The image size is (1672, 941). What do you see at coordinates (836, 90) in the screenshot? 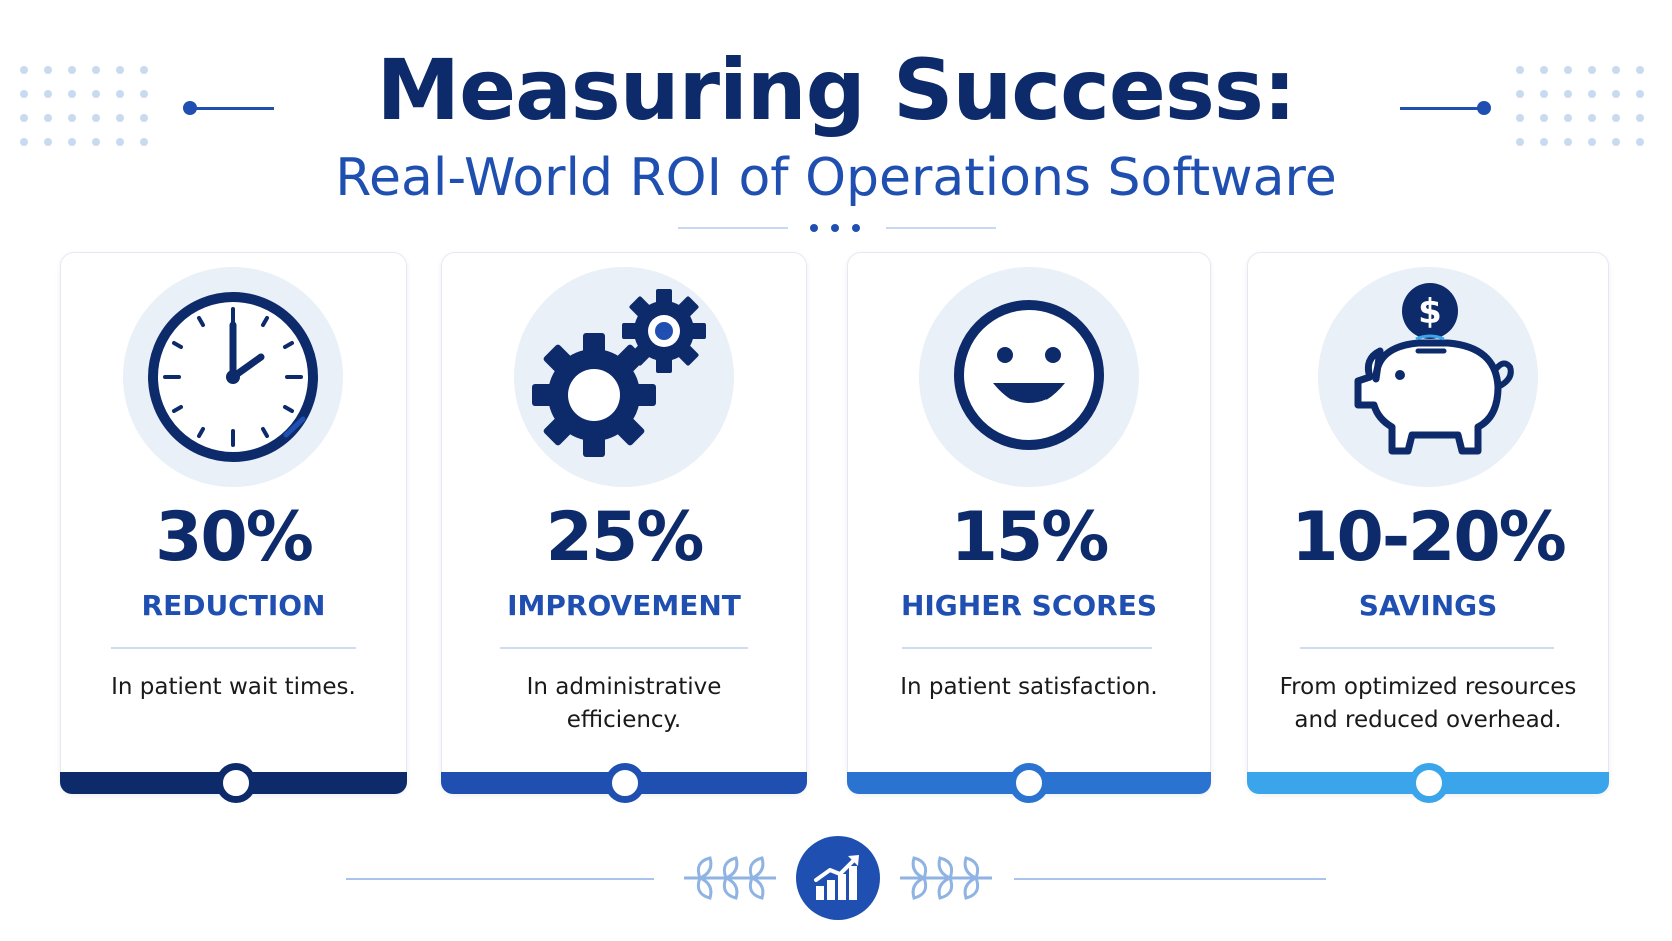
I see `page-title: Measuring Success:` at bounding box center [836, 90].